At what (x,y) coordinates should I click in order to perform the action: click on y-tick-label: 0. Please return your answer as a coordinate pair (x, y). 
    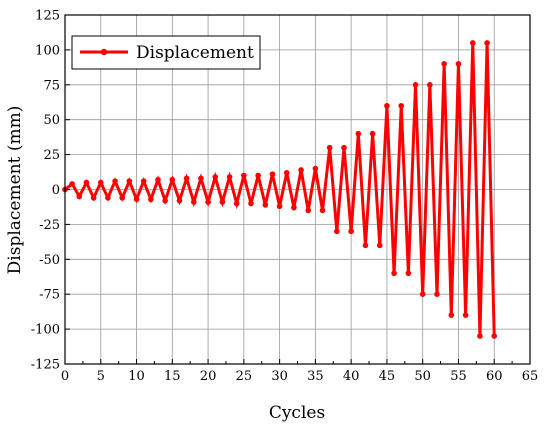
    Looking at the image, I should click on (56, 190).